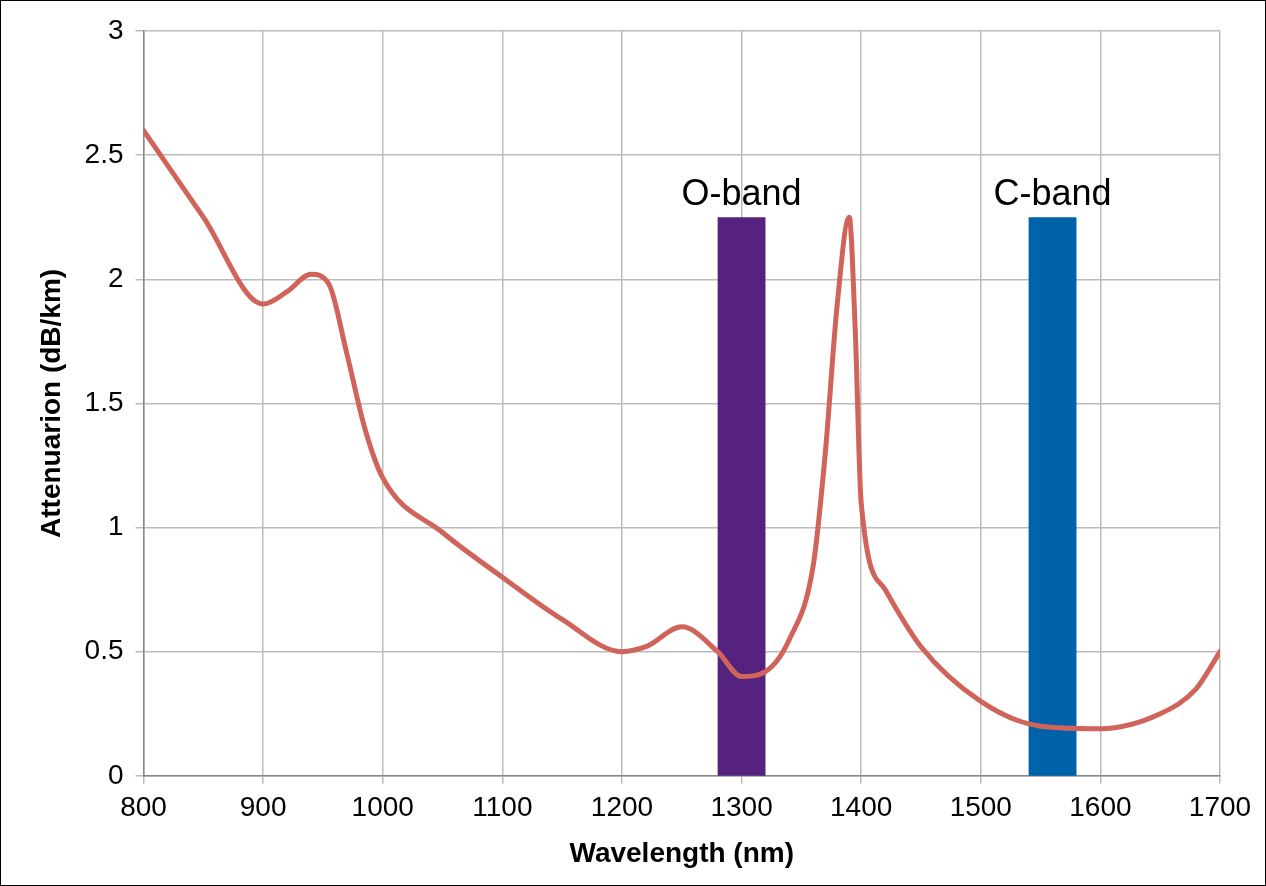 The image size is (1266, 886). What do you see at coordinates (115, 774) in the screenshot?
I see `y-tick-label: 0` at bounding box center [115, 774].